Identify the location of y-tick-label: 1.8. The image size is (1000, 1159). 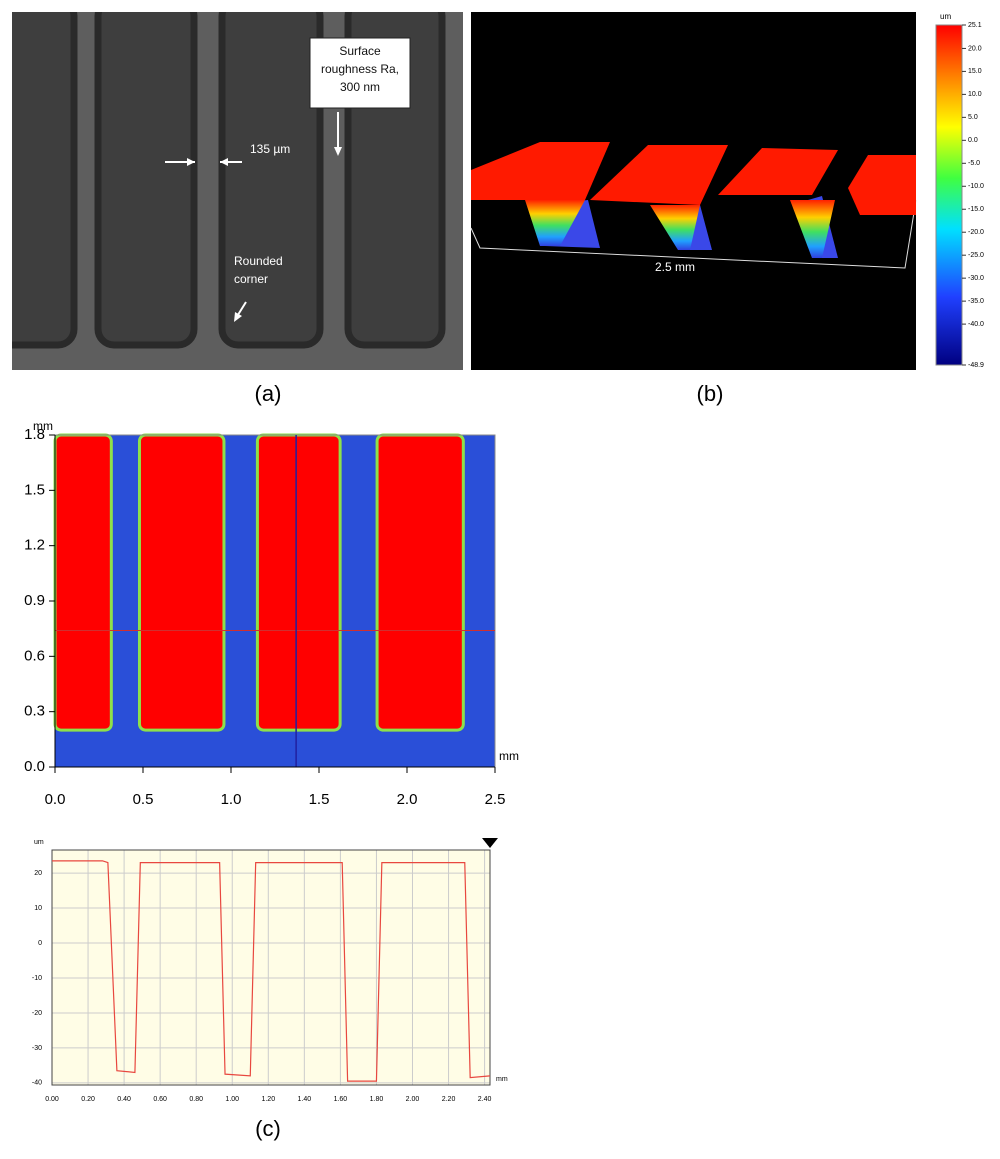
(34, 434).